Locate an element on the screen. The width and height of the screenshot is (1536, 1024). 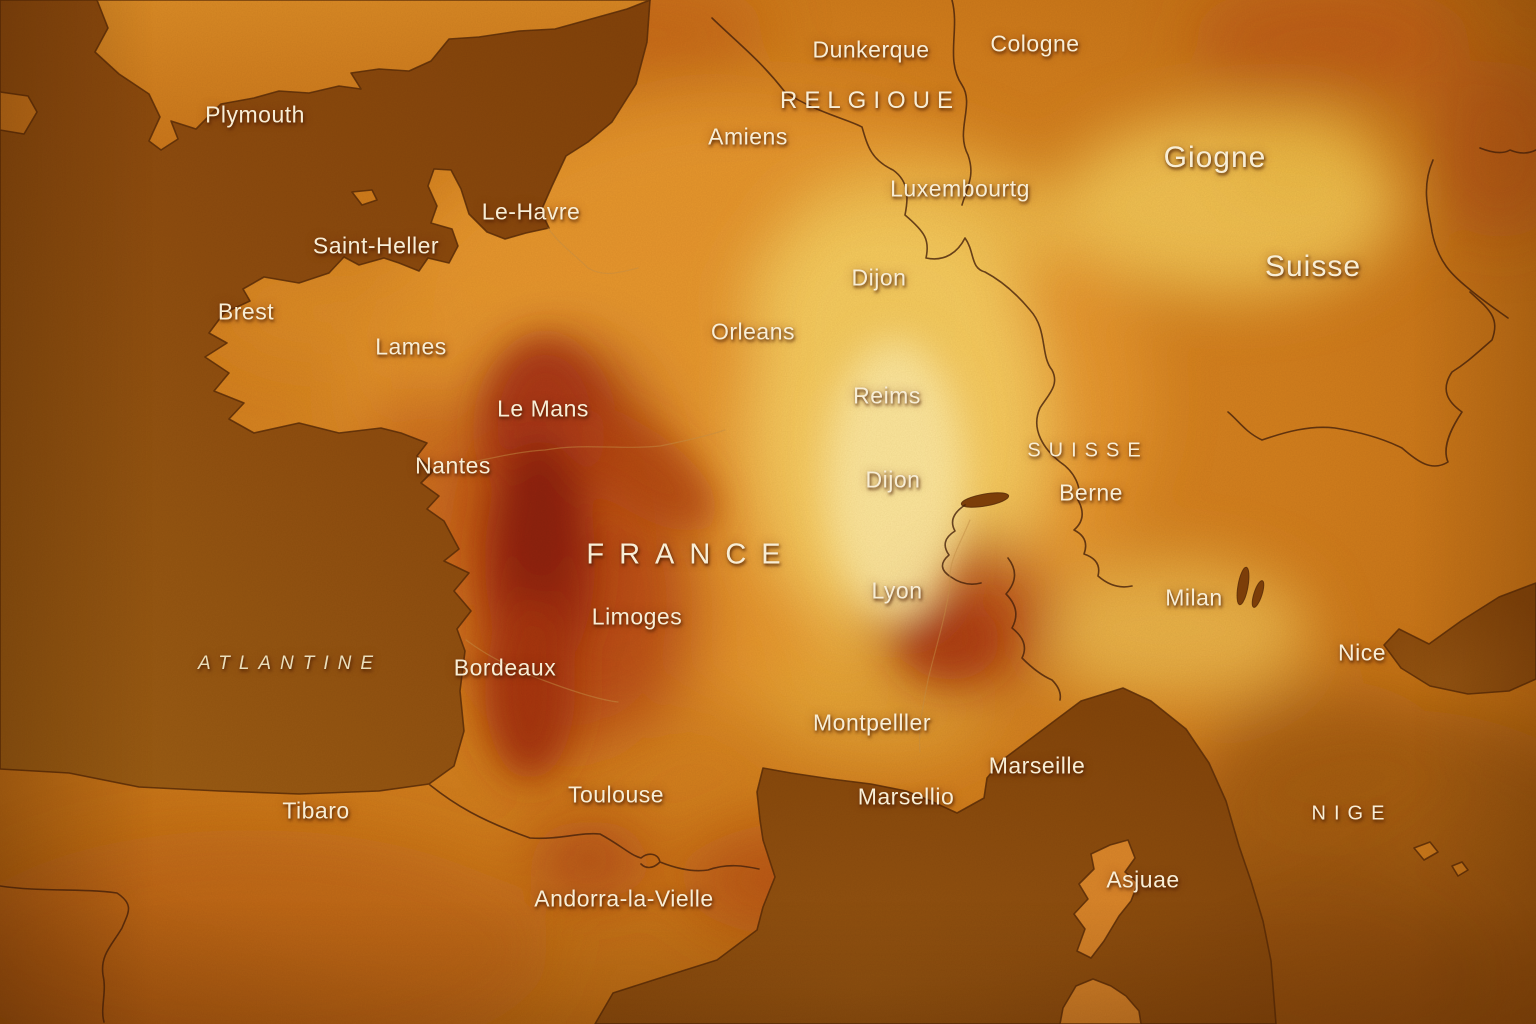
map-label-dunkerque: Dunkerque is located at coordinates (871, 49).